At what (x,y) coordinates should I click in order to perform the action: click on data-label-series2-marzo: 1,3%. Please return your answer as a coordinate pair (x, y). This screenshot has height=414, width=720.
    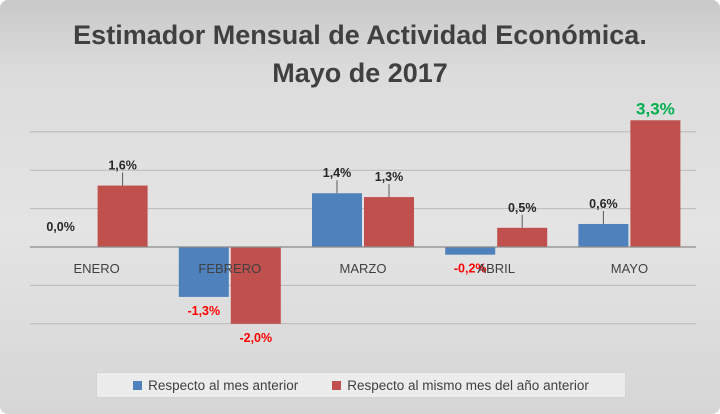
    Looking at the image, I should click on (389, 177).